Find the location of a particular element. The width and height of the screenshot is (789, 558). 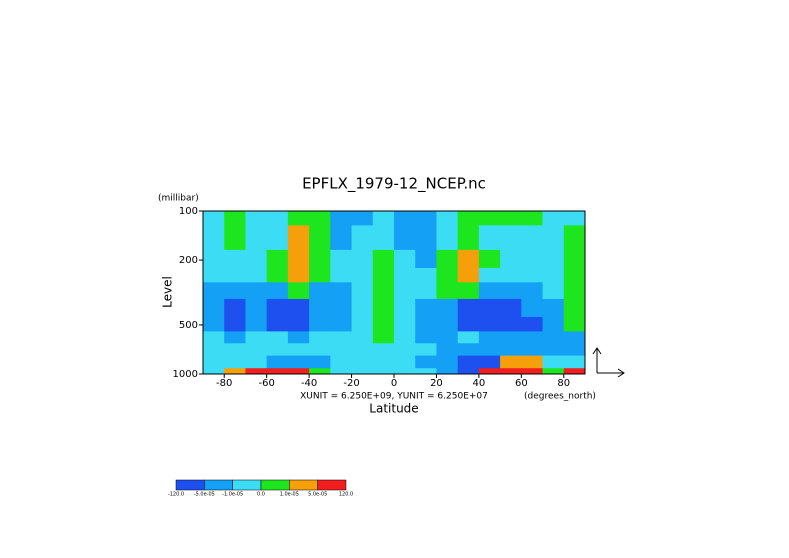

x-axis-label: Latitude is located at coordinates (393, 409).